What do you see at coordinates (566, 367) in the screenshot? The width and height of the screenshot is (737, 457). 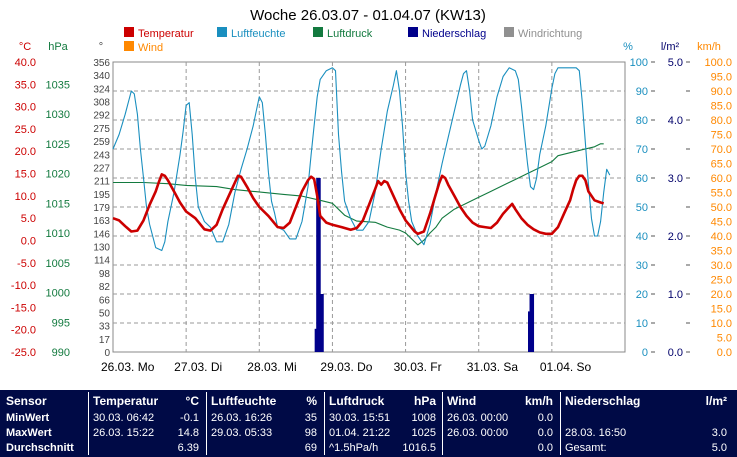 I see `x-day-label: 01.04. So` at bounding box center [566, 367].